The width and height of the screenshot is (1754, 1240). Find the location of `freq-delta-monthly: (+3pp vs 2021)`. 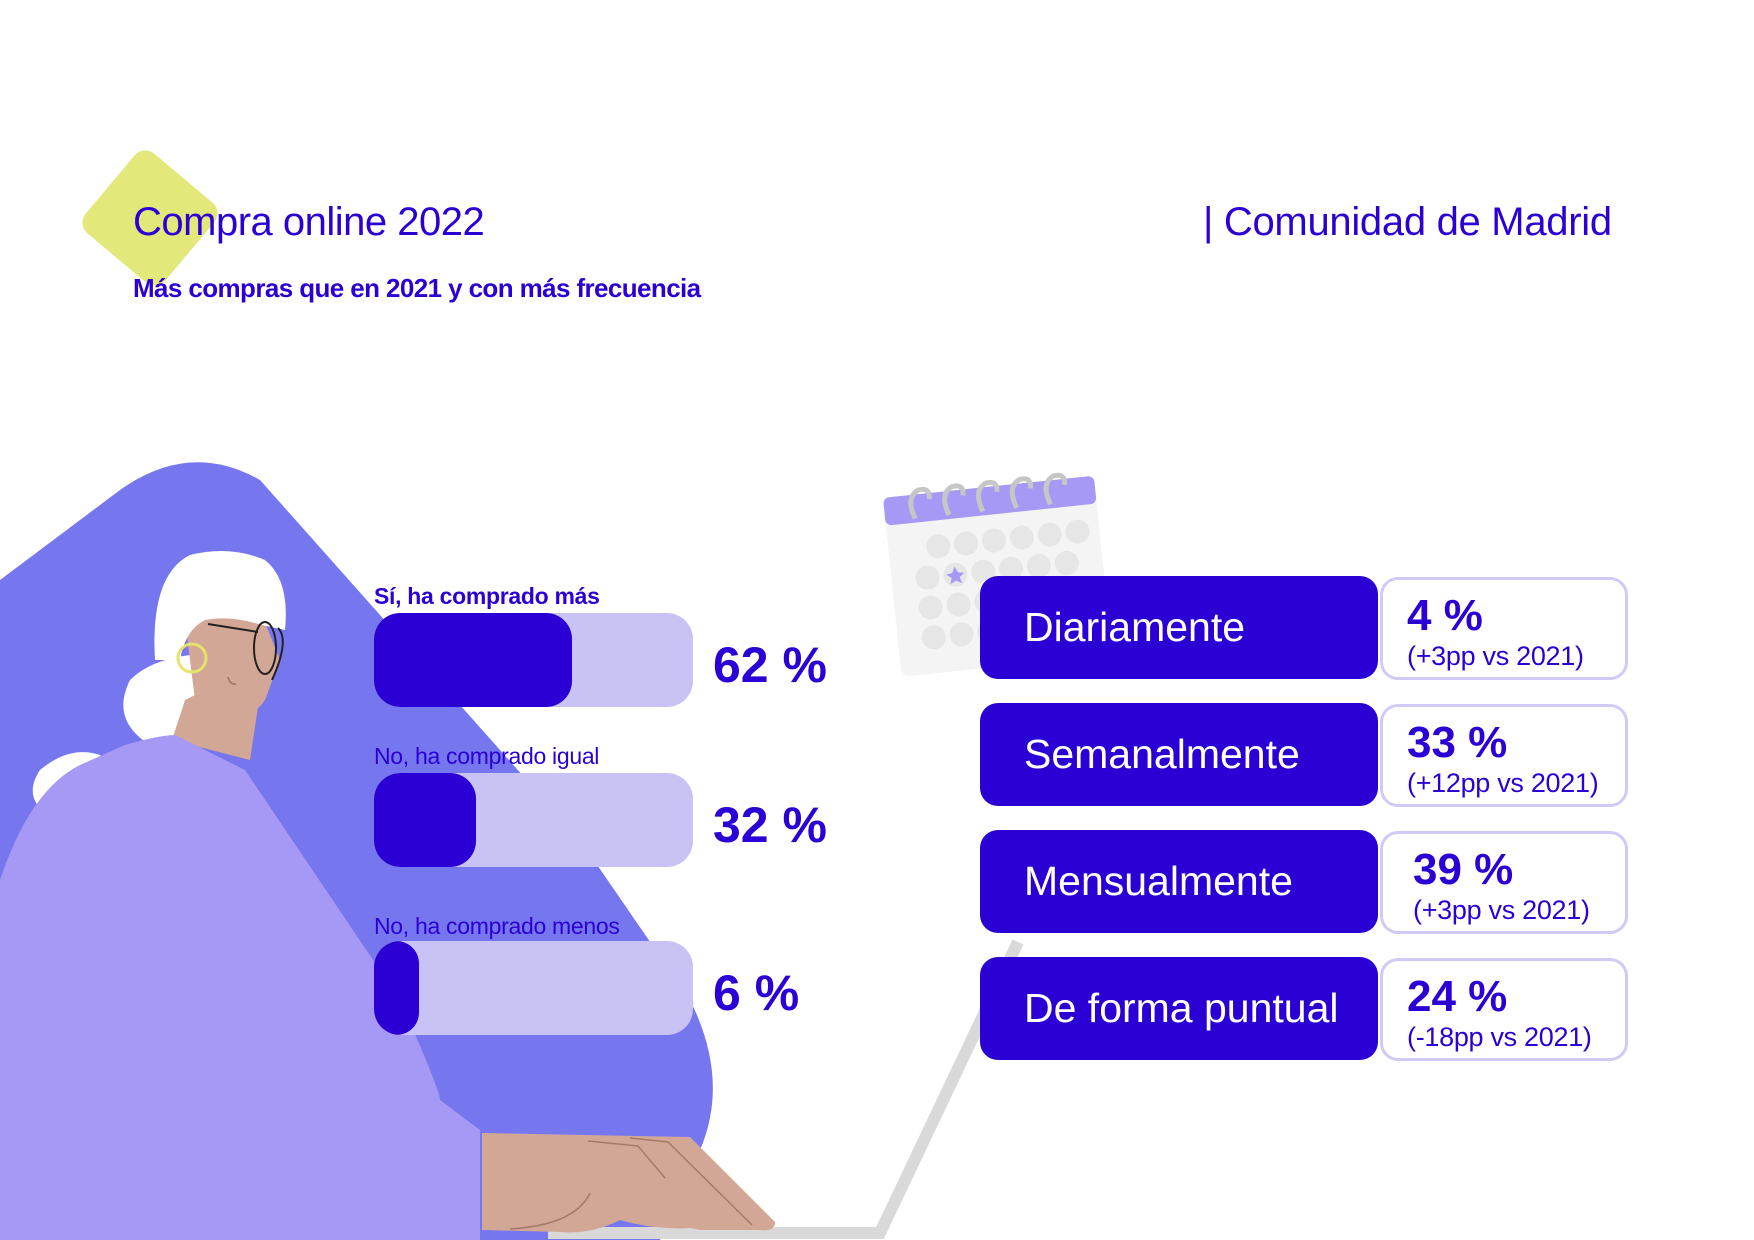

freq-delta-monthly: (+3pp vs 2021) is located at coordinates (1501, 910).